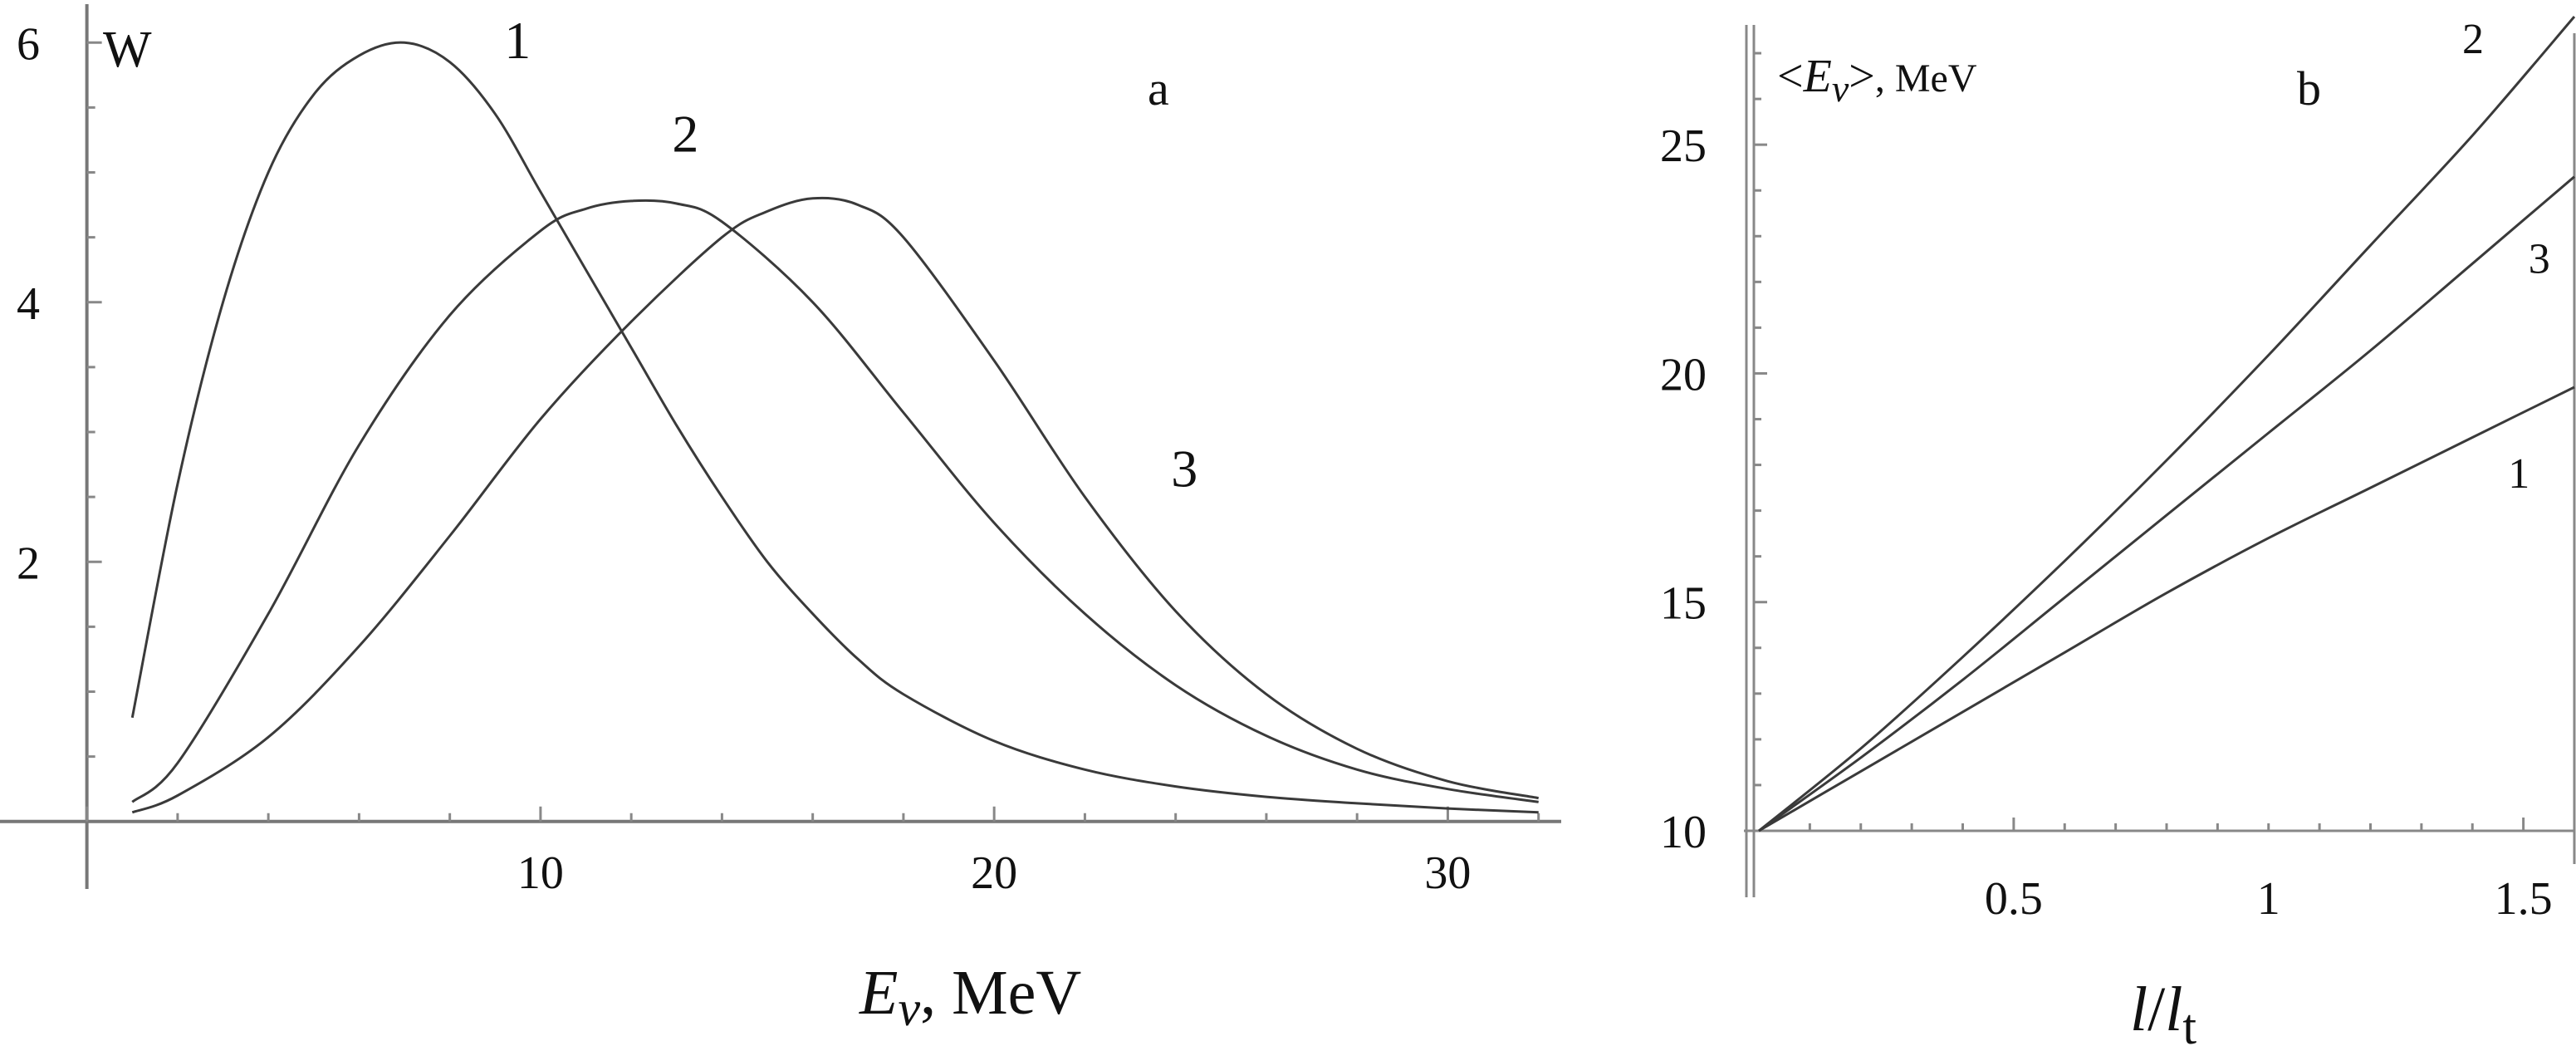 The height and width of the screenshot is (1046, 2576). What do you see at coordinates (2473, 40) in the screenshot?
I see `panel-b-curve-label: 2` at bounding box center [2473, 40].